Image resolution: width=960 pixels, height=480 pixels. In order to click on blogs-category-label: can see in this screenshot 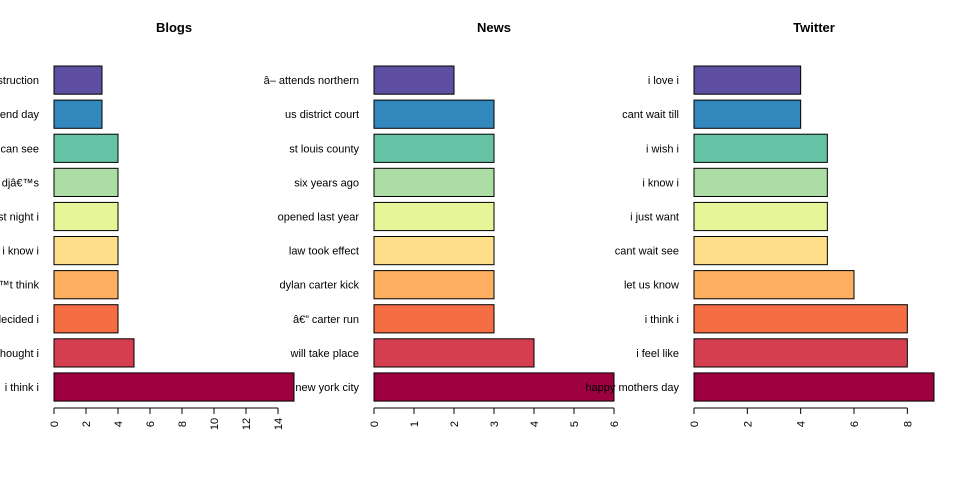, I will do `click(19, 149)`.